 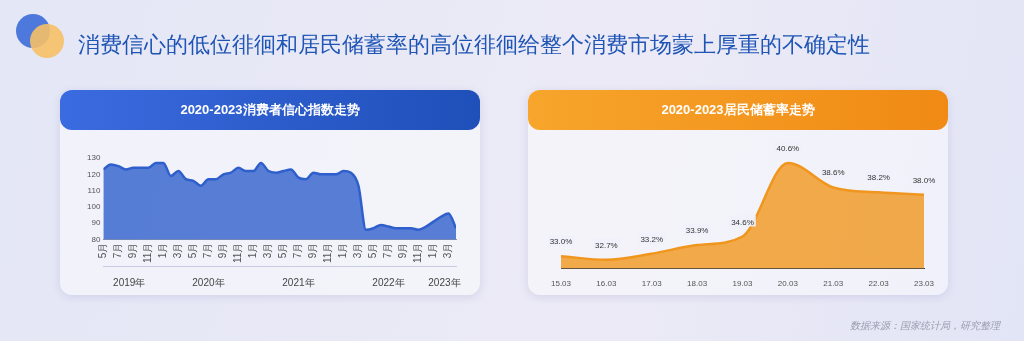 I want to click on x2-tick-label: 2020年, so click(x=208, y=282).